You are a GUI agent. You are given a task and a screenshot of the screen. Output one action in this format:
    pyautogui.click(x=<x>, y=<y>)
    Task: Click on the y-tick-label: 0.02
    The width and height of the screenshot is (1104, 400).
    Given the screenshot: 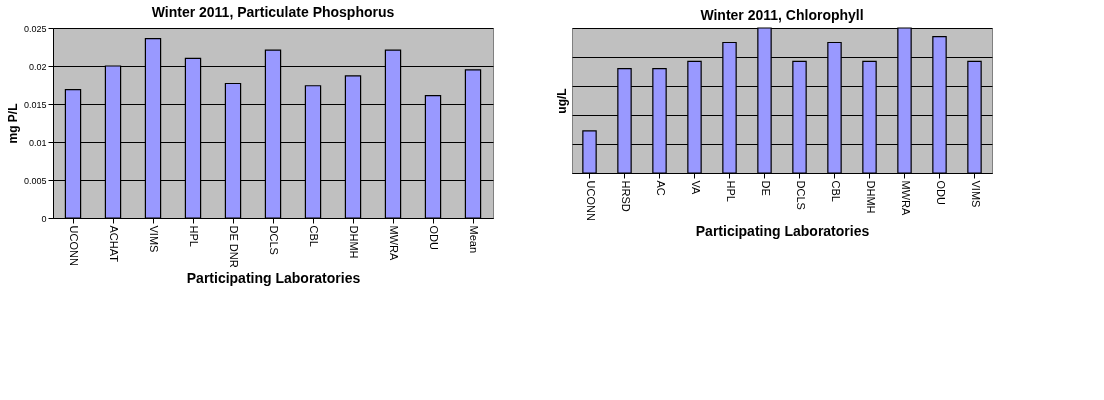 What is the action you would take?
    pyautogui.click(x=37, y=66)
    